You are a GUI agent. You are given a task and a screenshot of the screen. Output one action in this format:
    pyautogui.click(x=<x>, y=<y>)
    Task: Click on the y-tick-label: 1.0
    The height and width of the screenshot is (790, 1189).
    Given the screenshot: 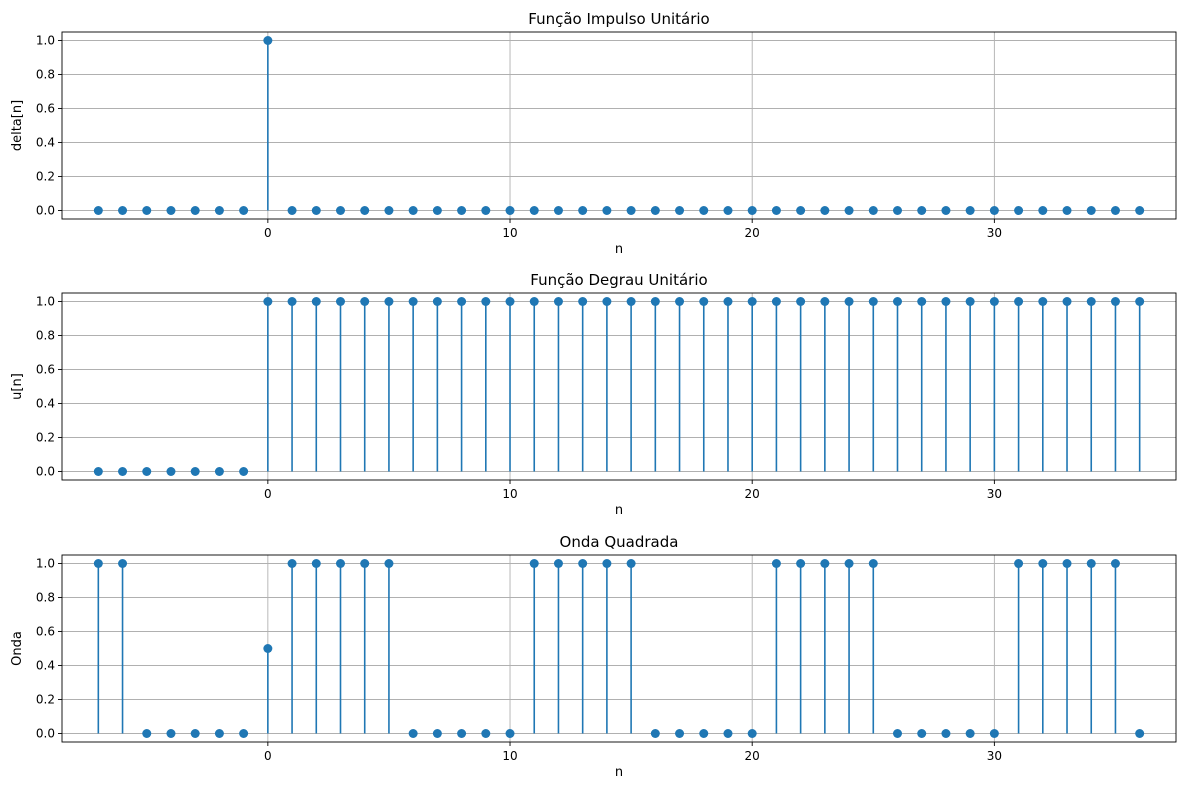 What is the action you would take?
    pyautogui.click(x=45, y=41)
    